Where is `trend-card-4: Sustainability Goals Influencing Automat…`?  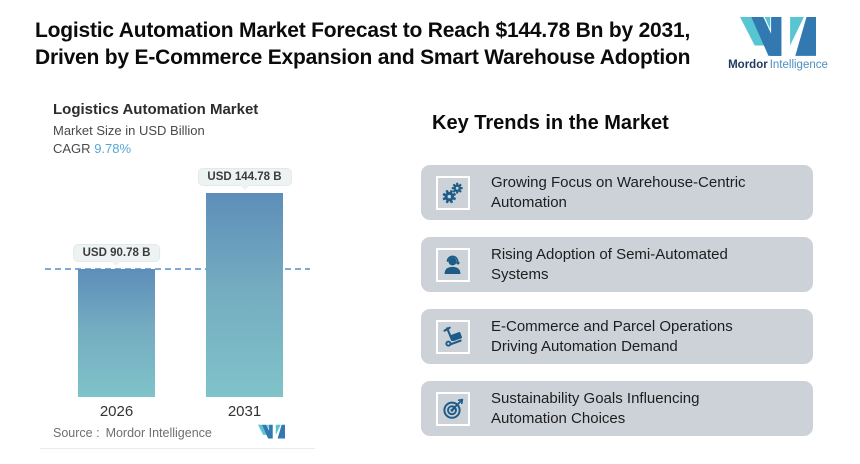 trend-card-4: Sustainability Goals Influencing Automat… is located at coordinates (617, 408).